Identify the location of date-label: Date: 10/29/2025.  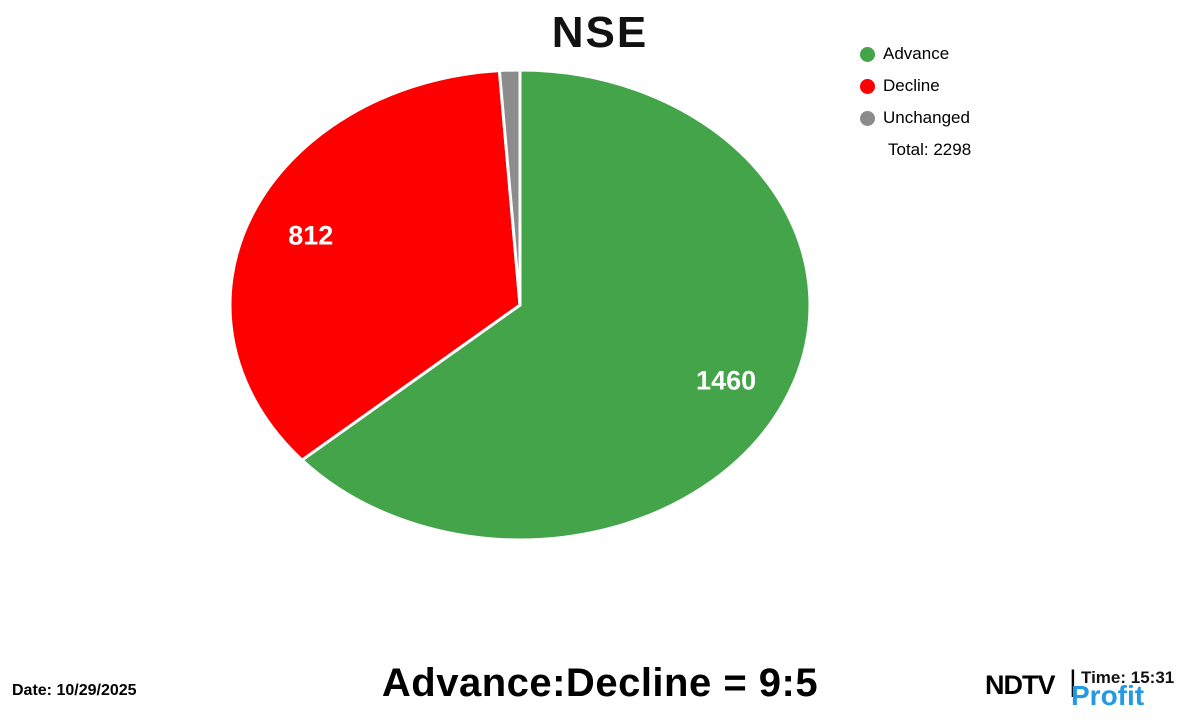
(74, 690).